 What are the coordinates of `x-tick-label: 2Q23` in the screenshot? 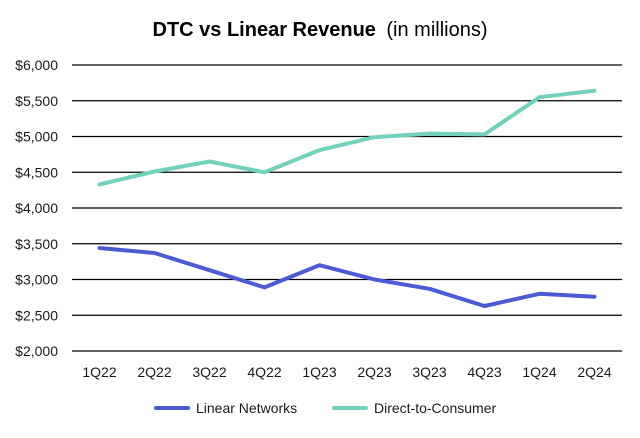 It's located at (374, 372).